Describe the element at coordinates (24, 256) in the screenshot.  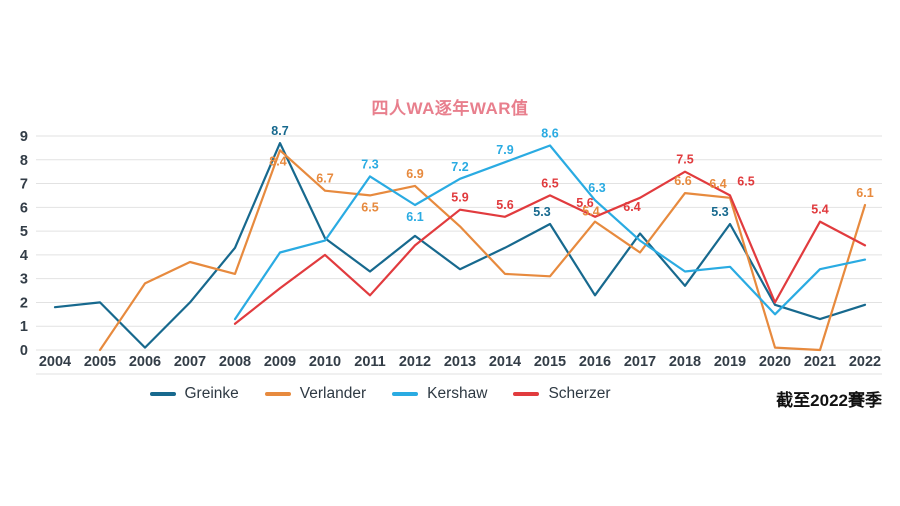
I see `y-axis-tick-label: 4` at that location.